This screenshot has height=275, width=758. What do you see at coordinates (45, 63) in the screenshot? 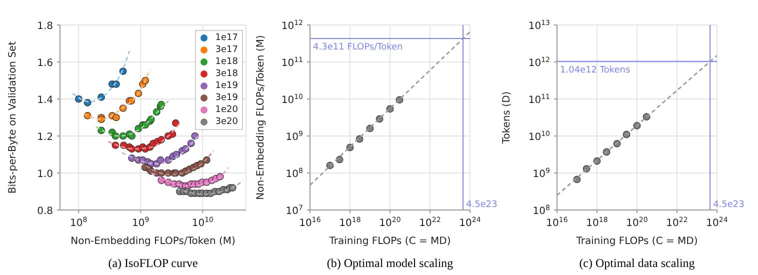
I see `y-tick-label: 1.6` at bounding box center [45, 63].